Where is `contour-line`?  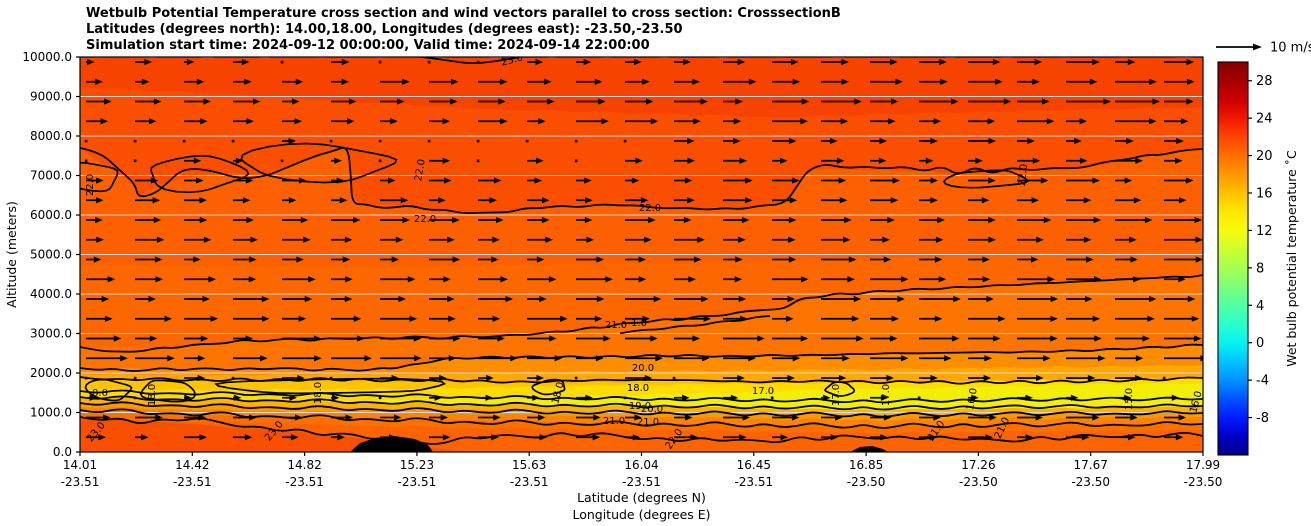
contour-line is located at coordinates (641, 403).